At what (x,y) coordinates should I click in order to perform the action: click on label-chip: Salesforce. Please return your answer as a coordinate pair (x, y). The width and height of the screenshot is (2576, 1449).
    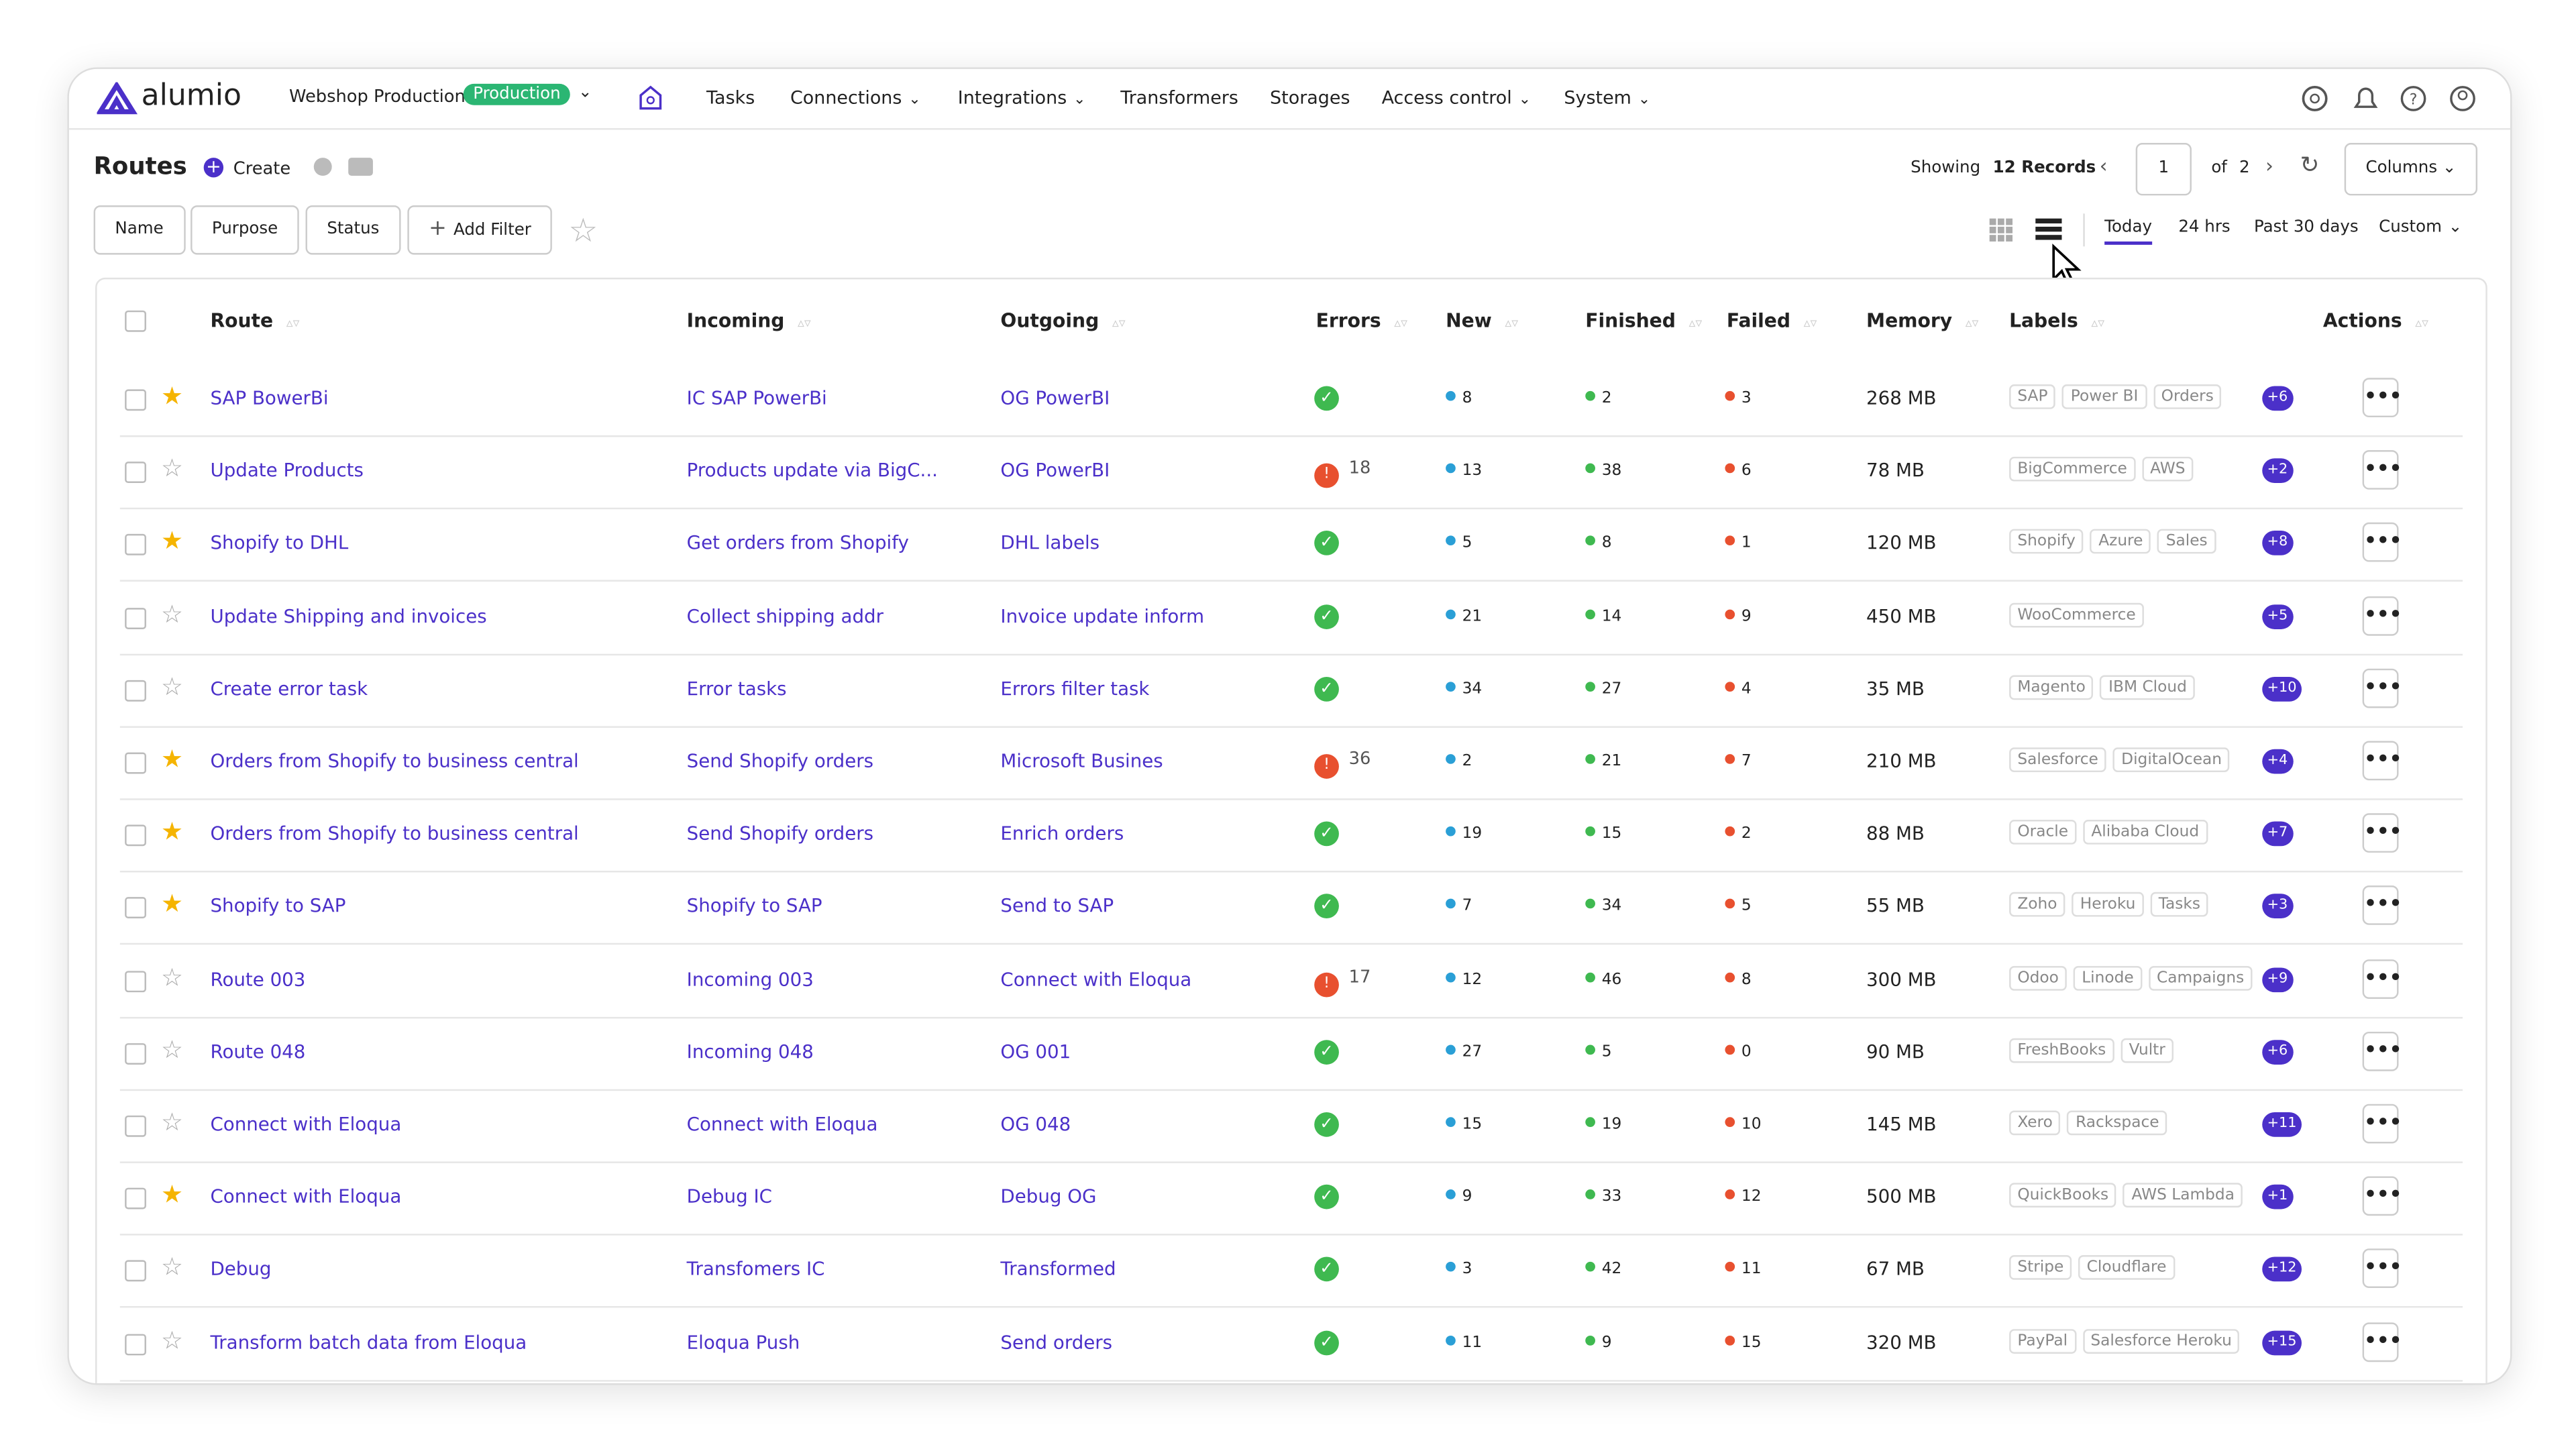
    Looking at the image, I should click on (2058, 760).